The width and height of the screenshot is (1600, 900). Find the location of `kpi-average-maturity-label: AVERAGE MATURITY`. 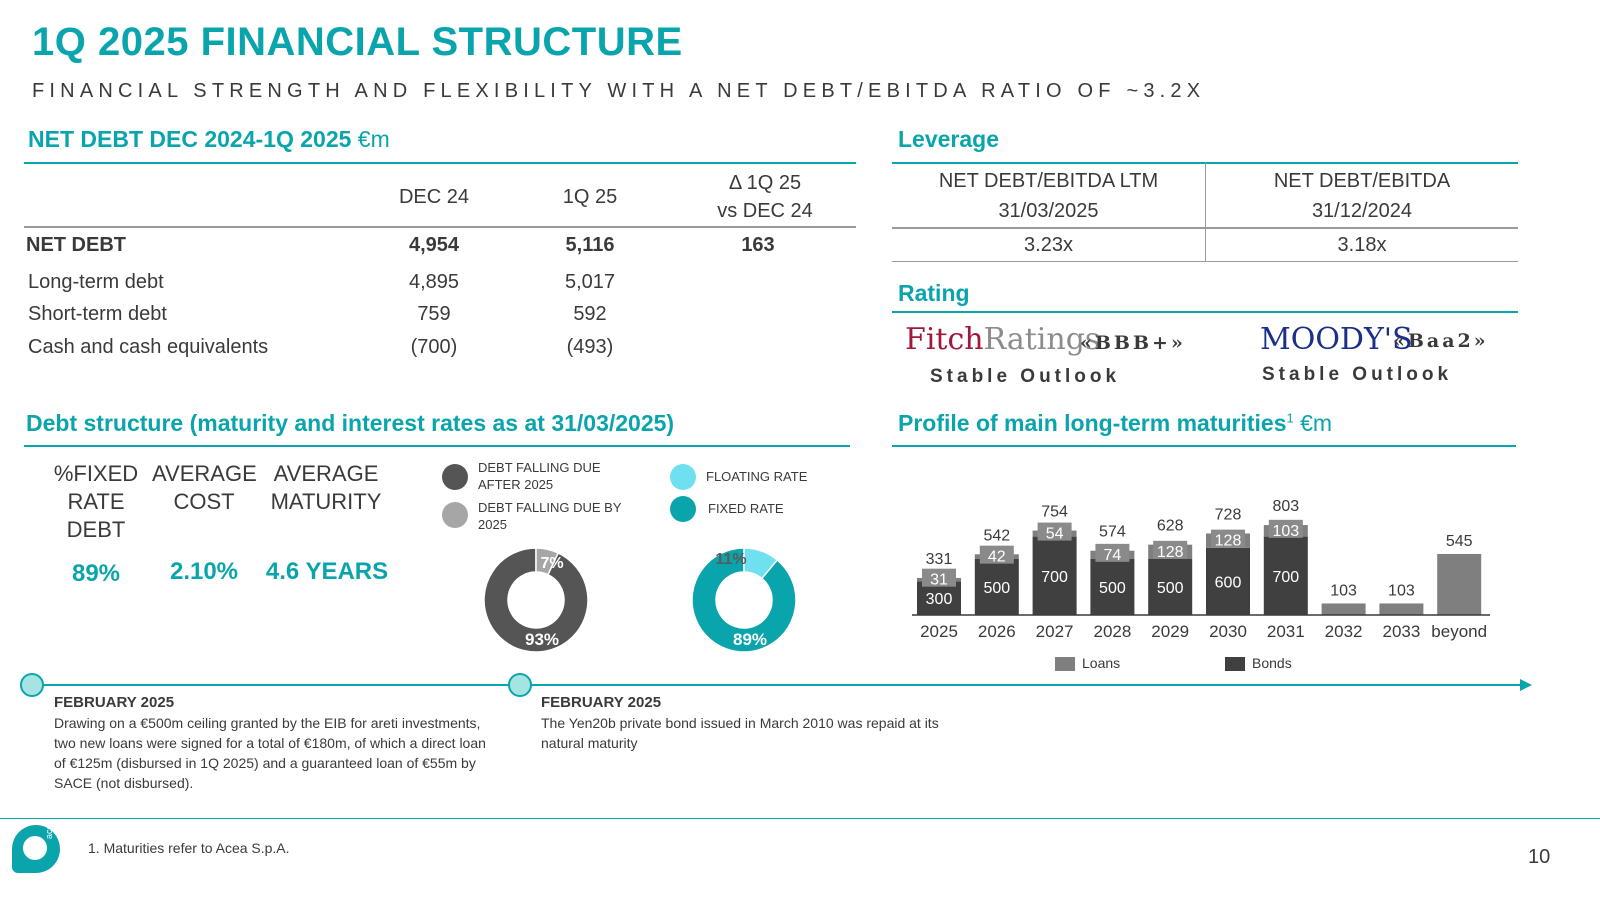

kpi-average-maturity-label: AVERAGE MATURITY is located at coordinates (326, 487).